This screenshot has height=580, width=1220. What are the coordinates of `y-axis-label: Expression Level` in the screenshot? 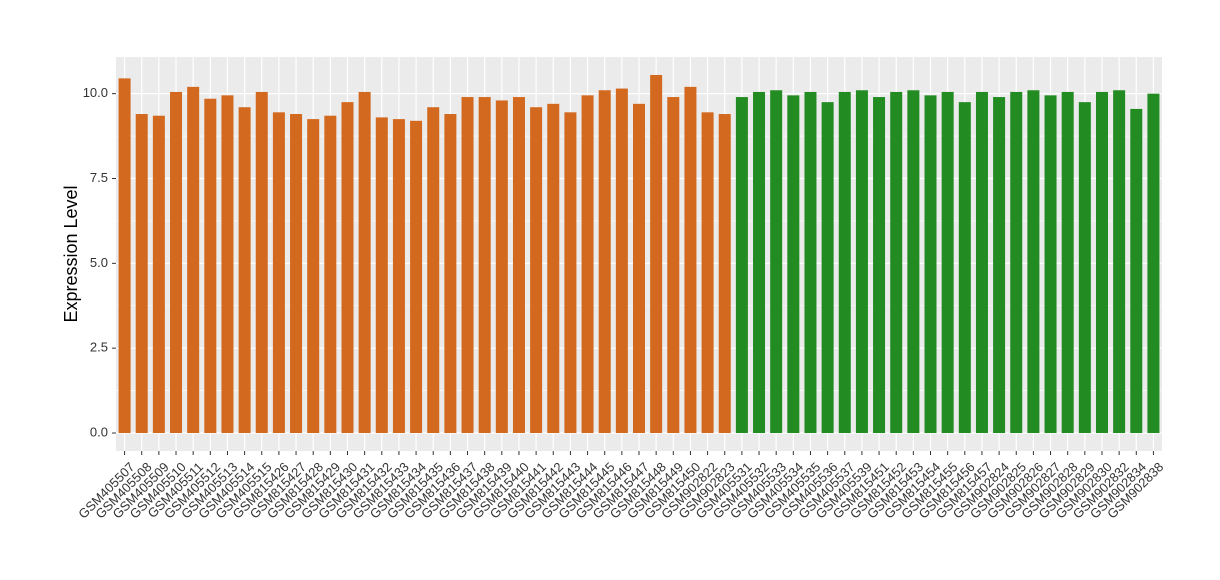 It's located at (71, 253).